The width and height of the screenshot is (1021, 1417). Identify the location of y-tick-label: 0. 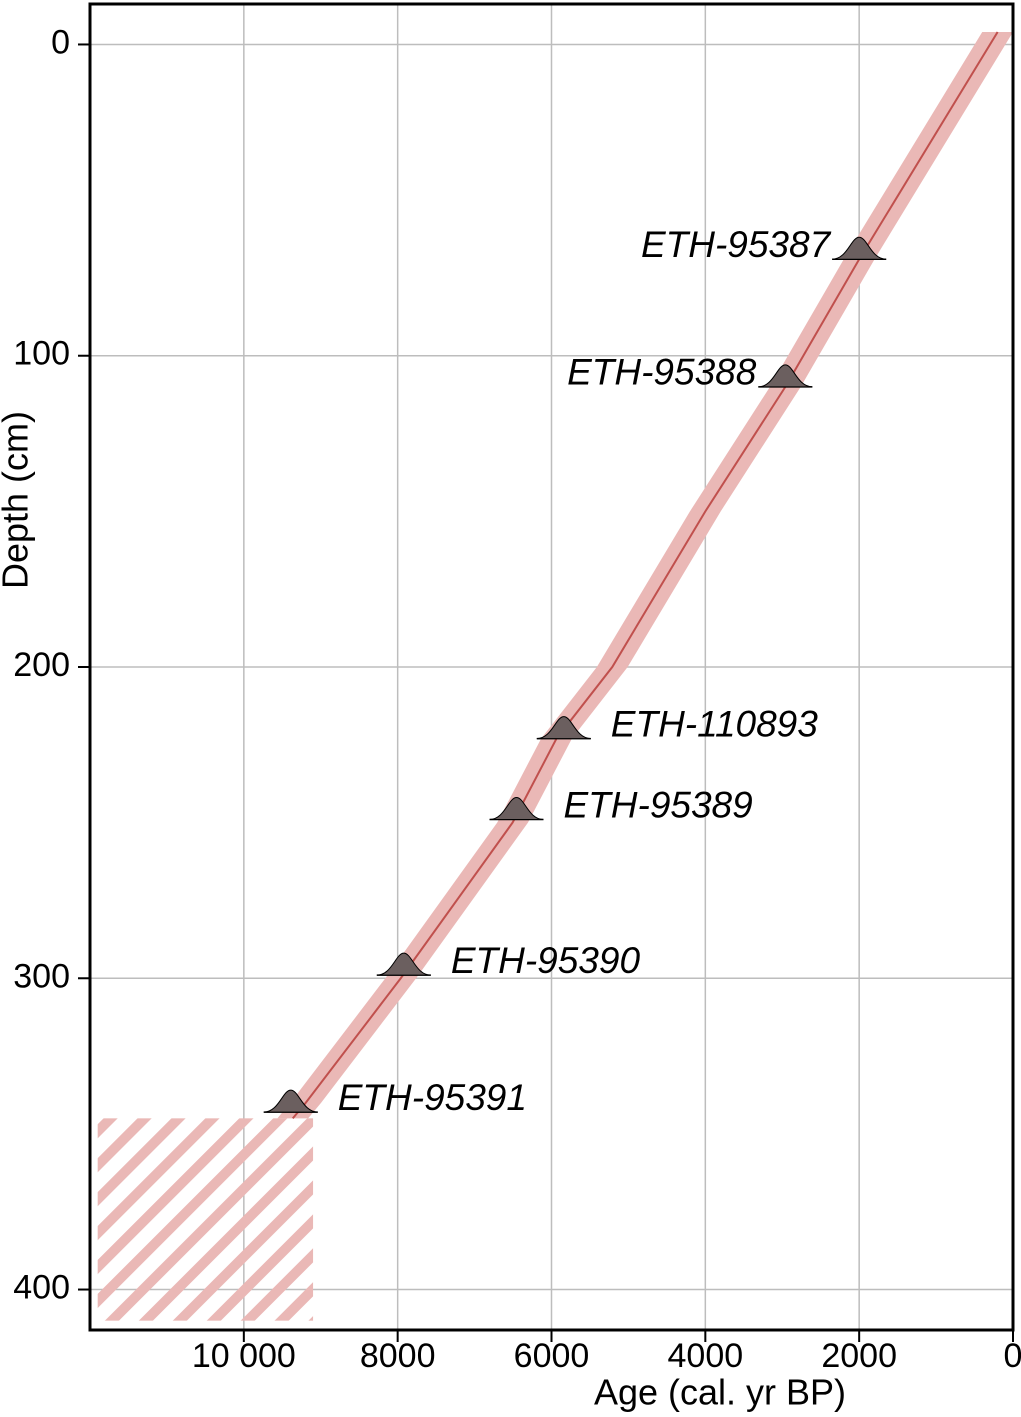
(60, 42).